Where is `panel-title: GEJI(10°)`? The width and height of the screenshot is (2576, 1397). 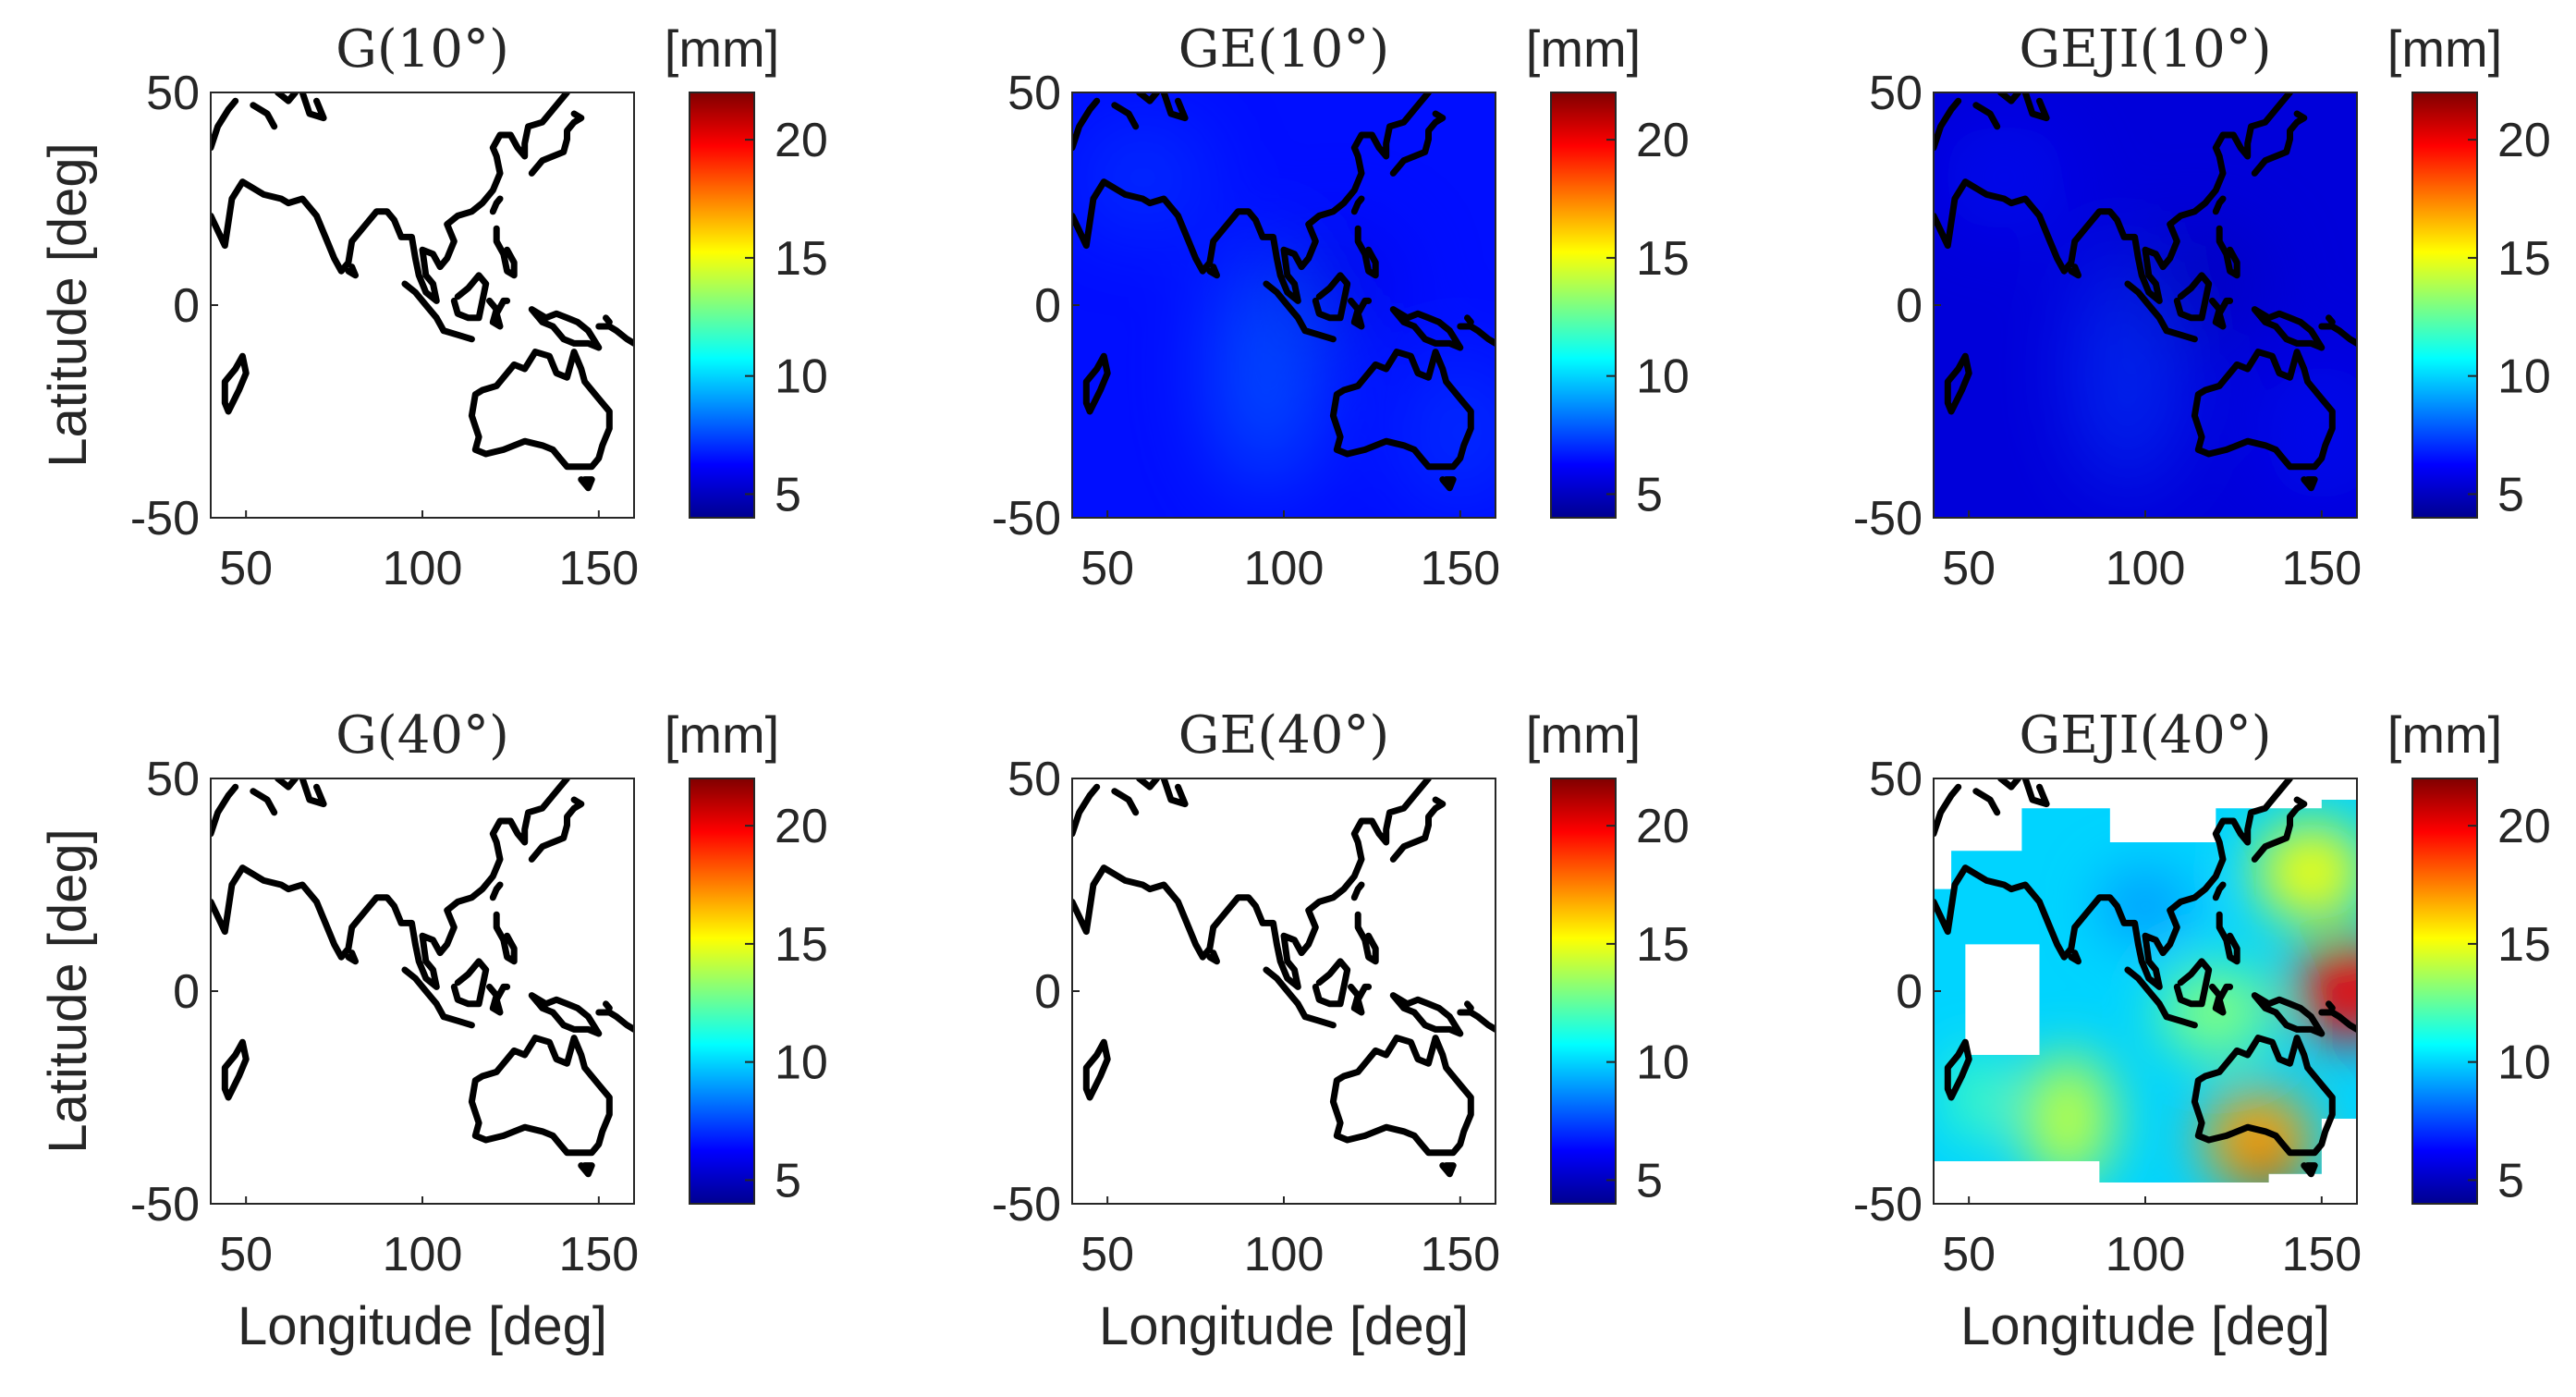 panel-title: GEJI(10°) is located at coordinates (2145, 50).